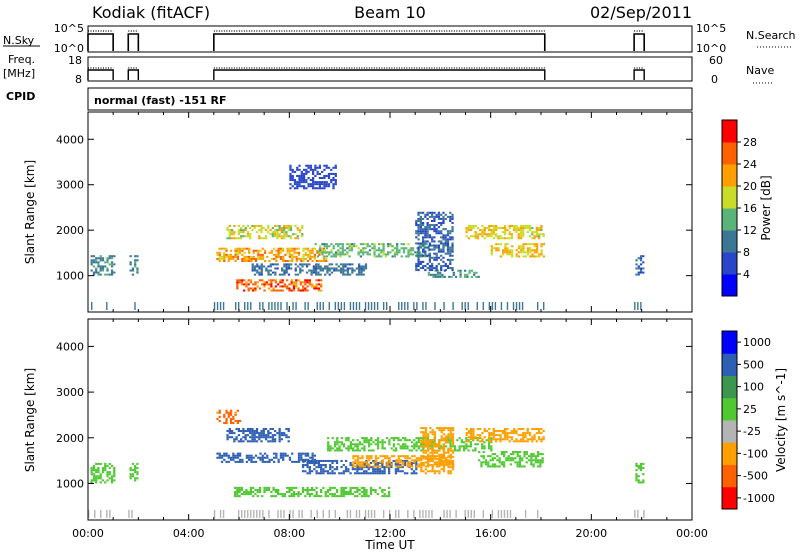 This screenshot has height=554, width=800. Describe the element at coordinates (750, 186) in the screenshot. I see `power-colorbar-tick-label: 20` at that location.